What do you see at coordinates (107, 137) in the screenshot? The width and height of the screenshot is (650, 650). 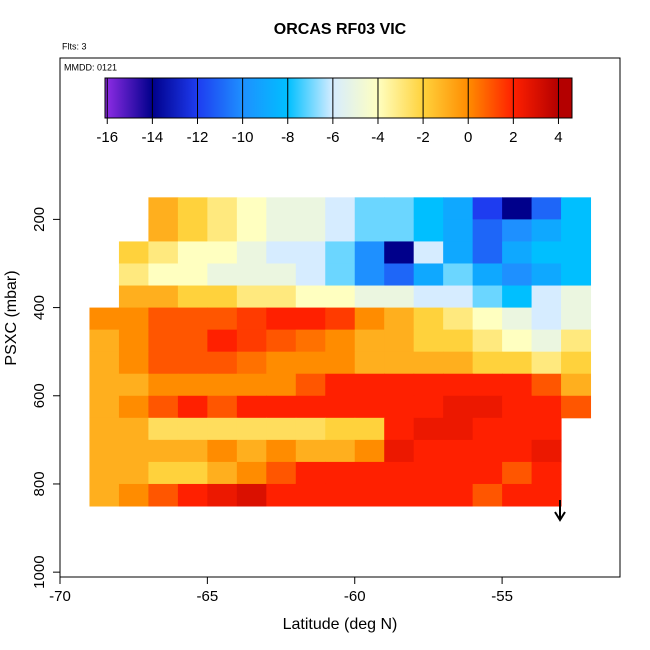 I see `colorbar-tick-label: -16` at bounding box center [107, 137].